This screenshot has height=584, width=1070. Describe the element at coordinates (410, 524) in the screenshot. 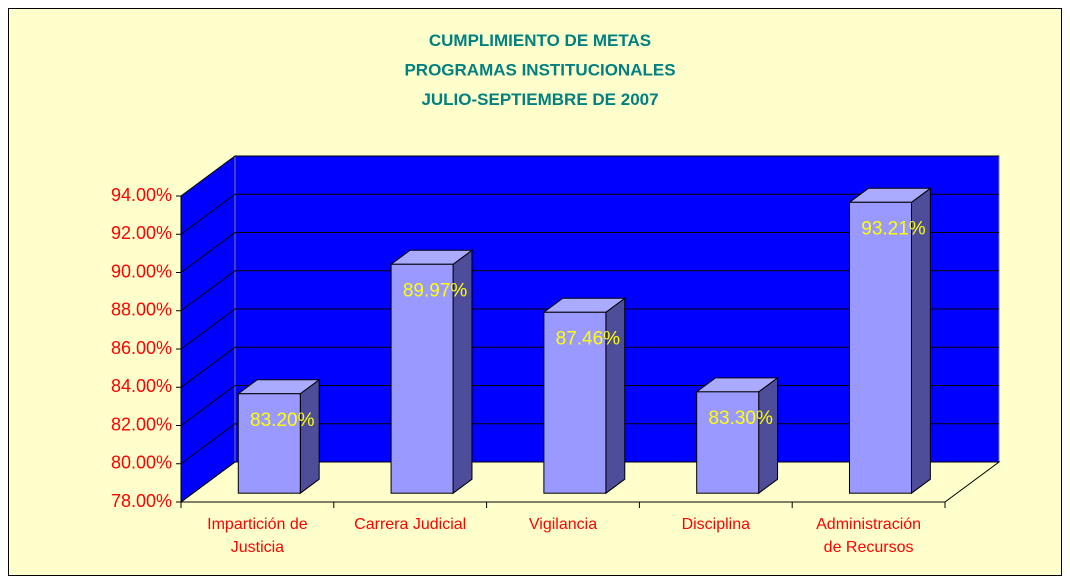

I see `x-tick-label: Carrera Judicial` at that location.